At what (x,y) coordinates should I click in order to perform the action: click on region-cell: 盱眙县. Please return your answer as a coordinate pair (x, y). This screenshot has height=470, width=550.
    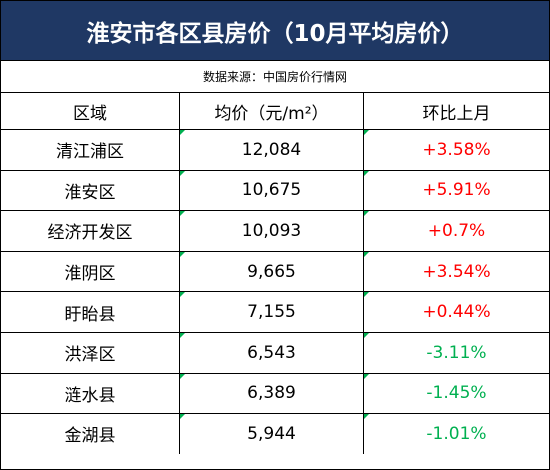
    Looking at the image, I should click on (90, 312).